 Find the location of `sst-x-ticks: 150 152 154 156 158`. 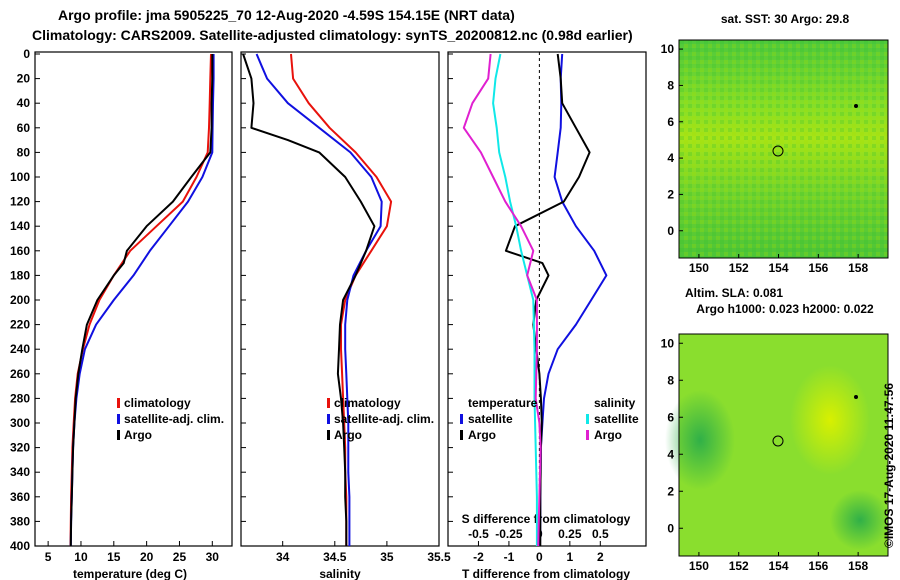

sst-x-ticks: 150 152 154 156 158 is located at coordinates (778, 264).